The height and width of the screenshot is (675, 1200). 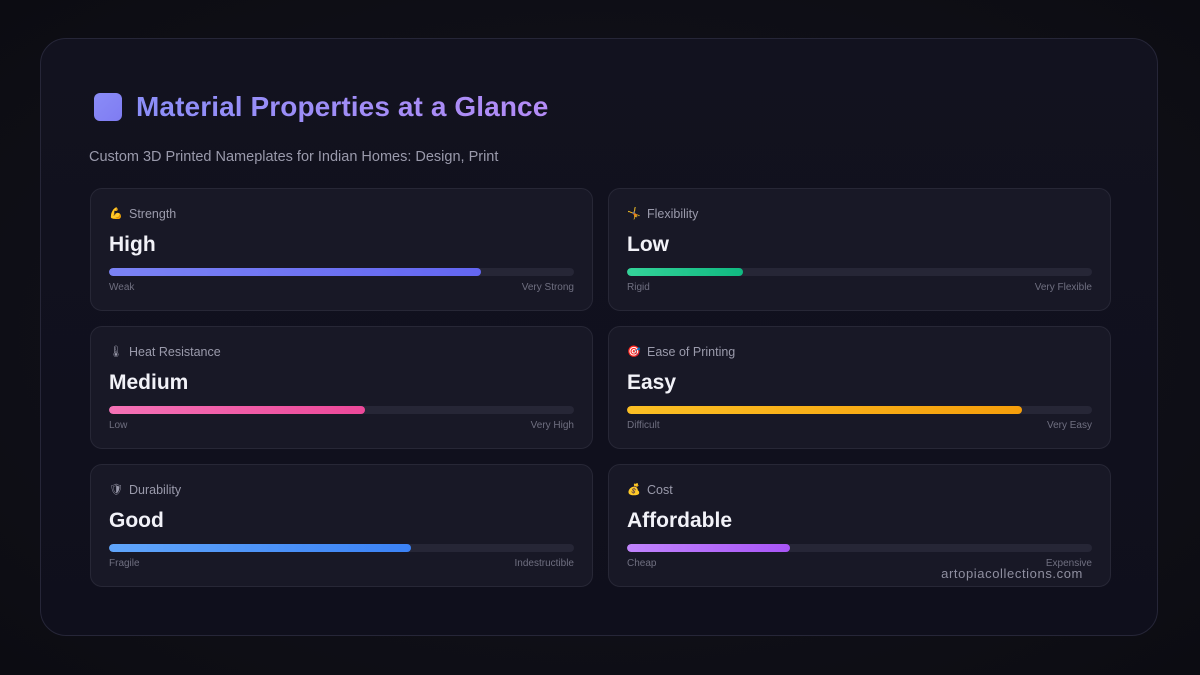 What do you see at coordinates (149, 382) in the screenshot?
I see `property-value: Medium` at bounding box center [149, 382].